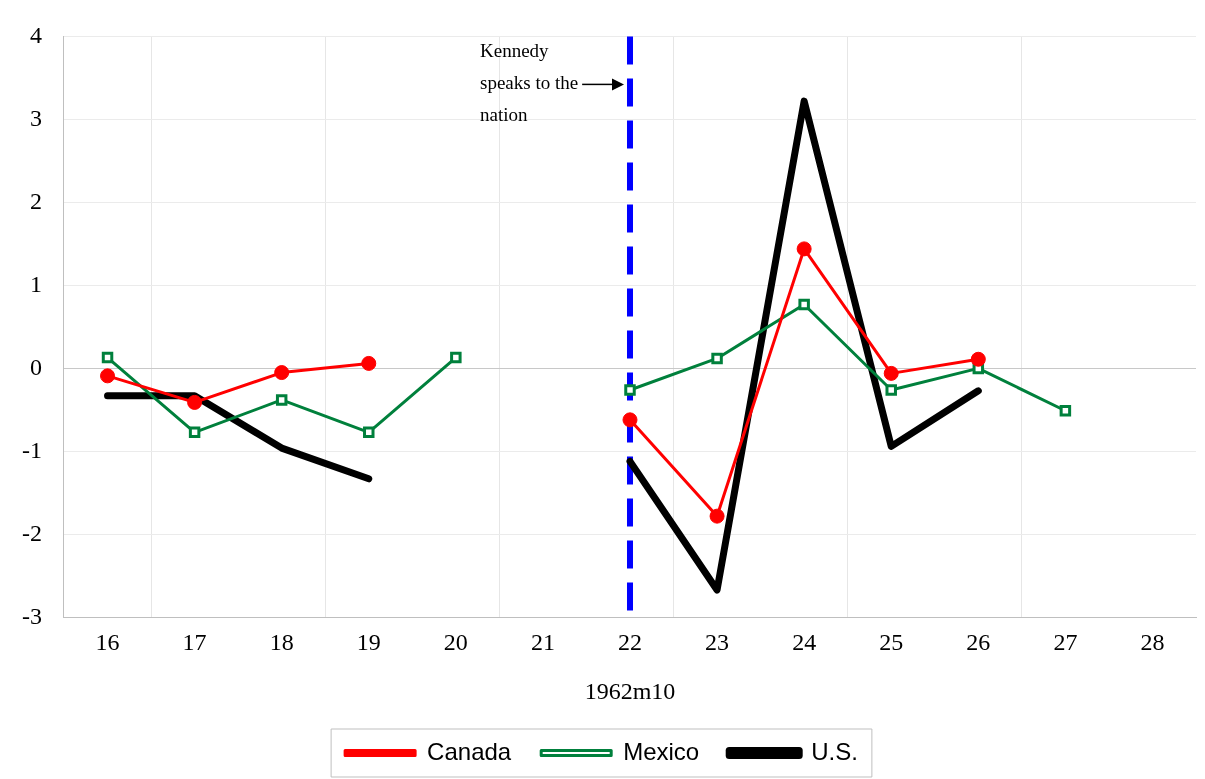 The image size is (1205, 779). What do you see at coordinates (31, 615) in the screenshot?
I see `y-tick-label: -3` at bounding box center [31, 615].